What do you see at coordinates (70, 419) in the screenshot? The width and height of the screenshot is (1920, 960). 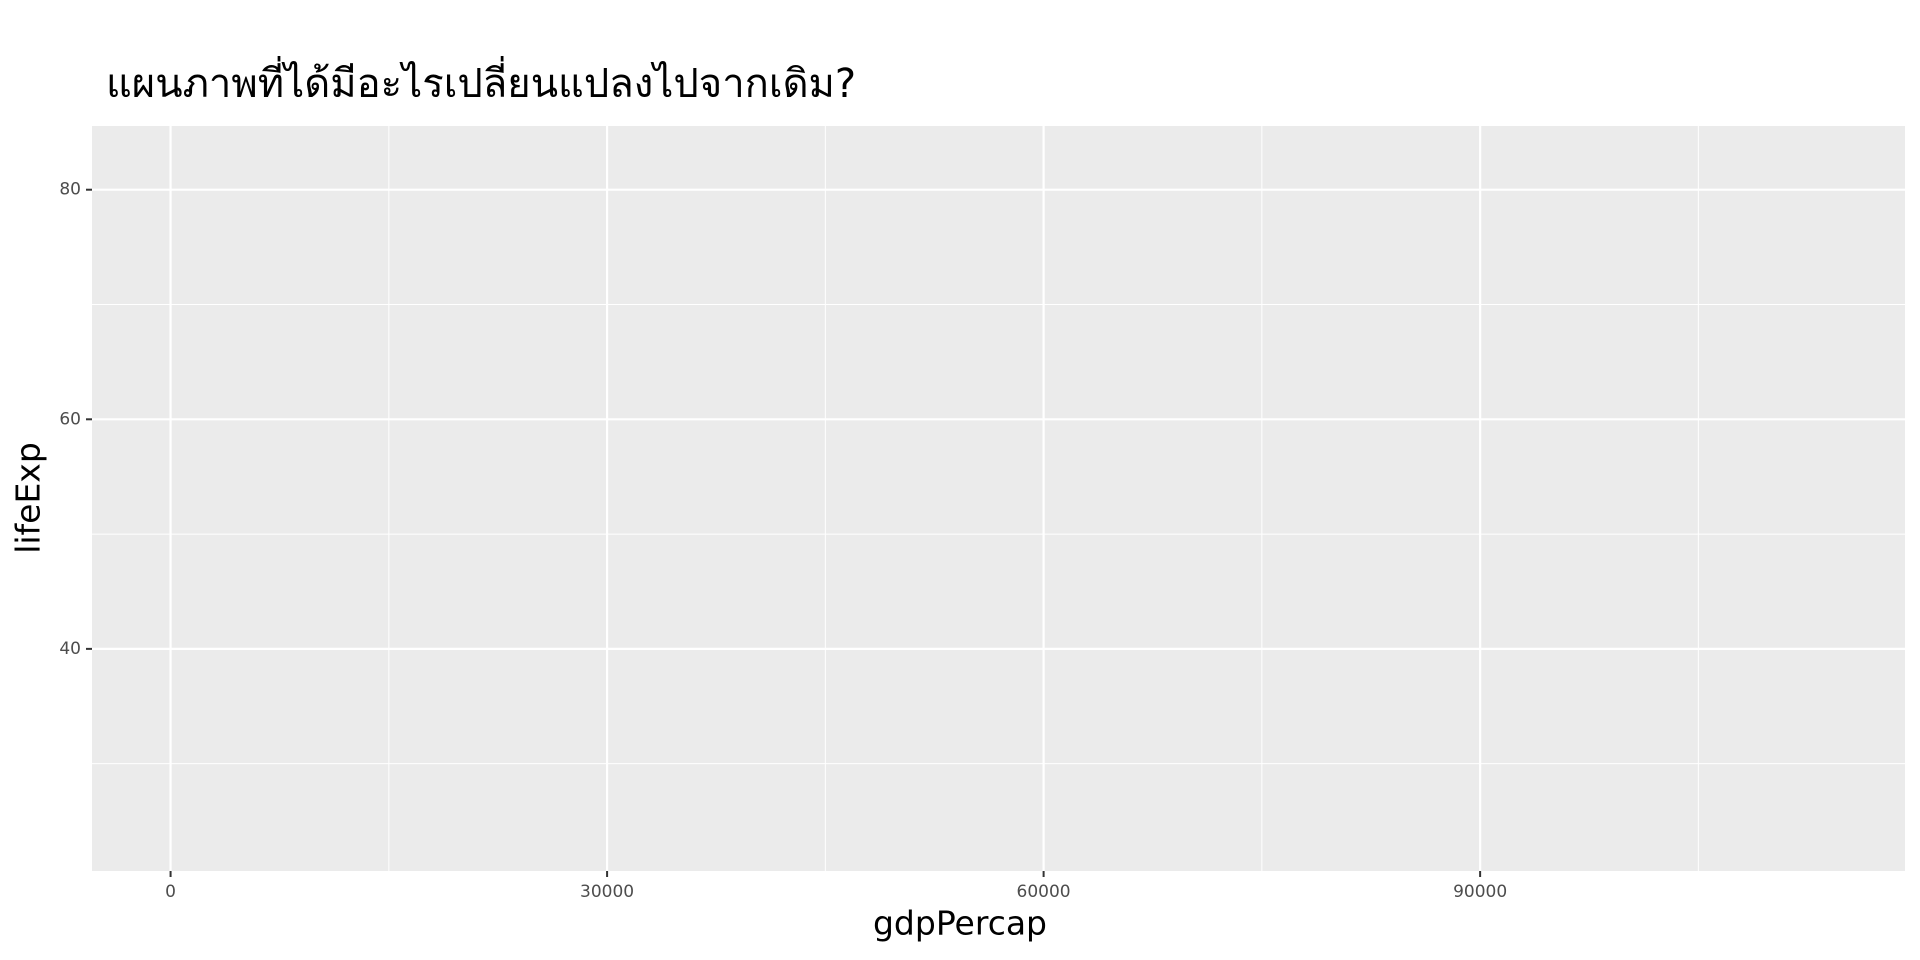 I see `y-tick-label: 60` at bounding box center [70, 419].